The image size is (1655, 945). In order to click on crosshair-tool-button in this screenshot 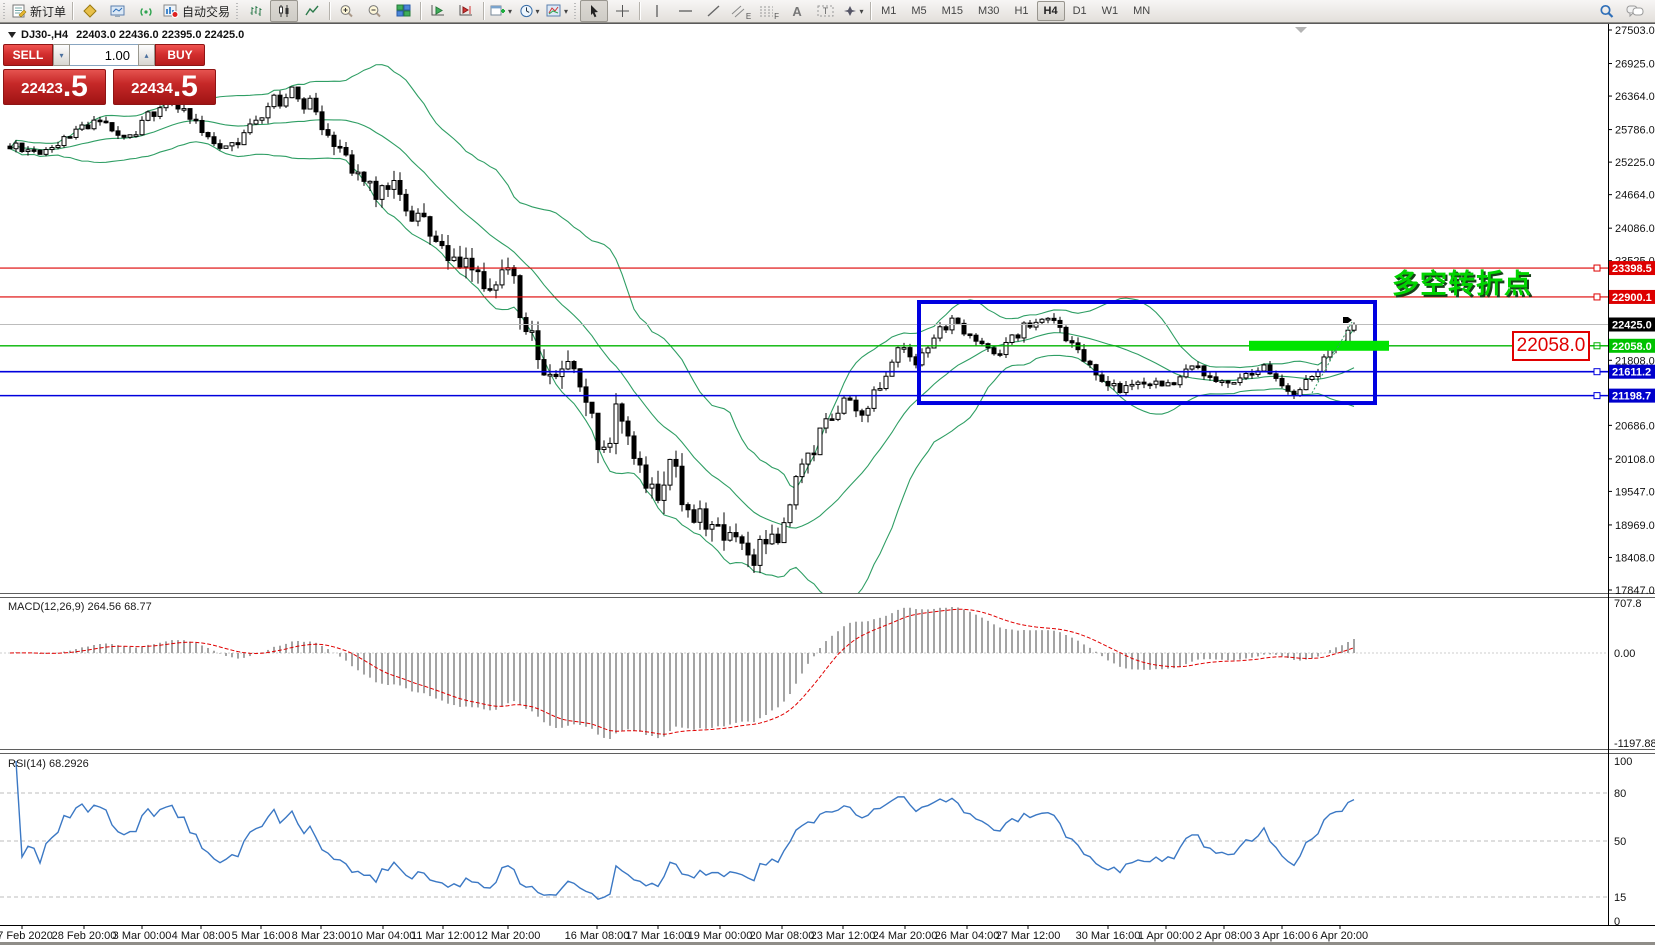, I will do `click(622, 11)`.